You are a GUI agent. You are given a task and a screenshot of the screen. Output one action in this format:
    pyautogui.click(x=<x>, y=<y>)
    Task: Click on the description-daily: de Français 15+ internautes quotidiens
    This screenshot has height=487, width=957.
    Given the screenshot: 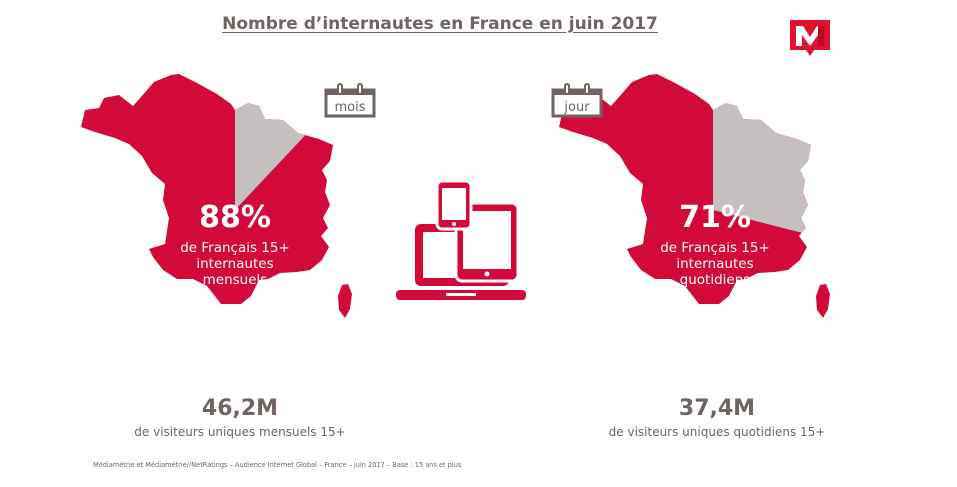 What is the action you would take?
    pyautogui.click(x=715, y=264)
    